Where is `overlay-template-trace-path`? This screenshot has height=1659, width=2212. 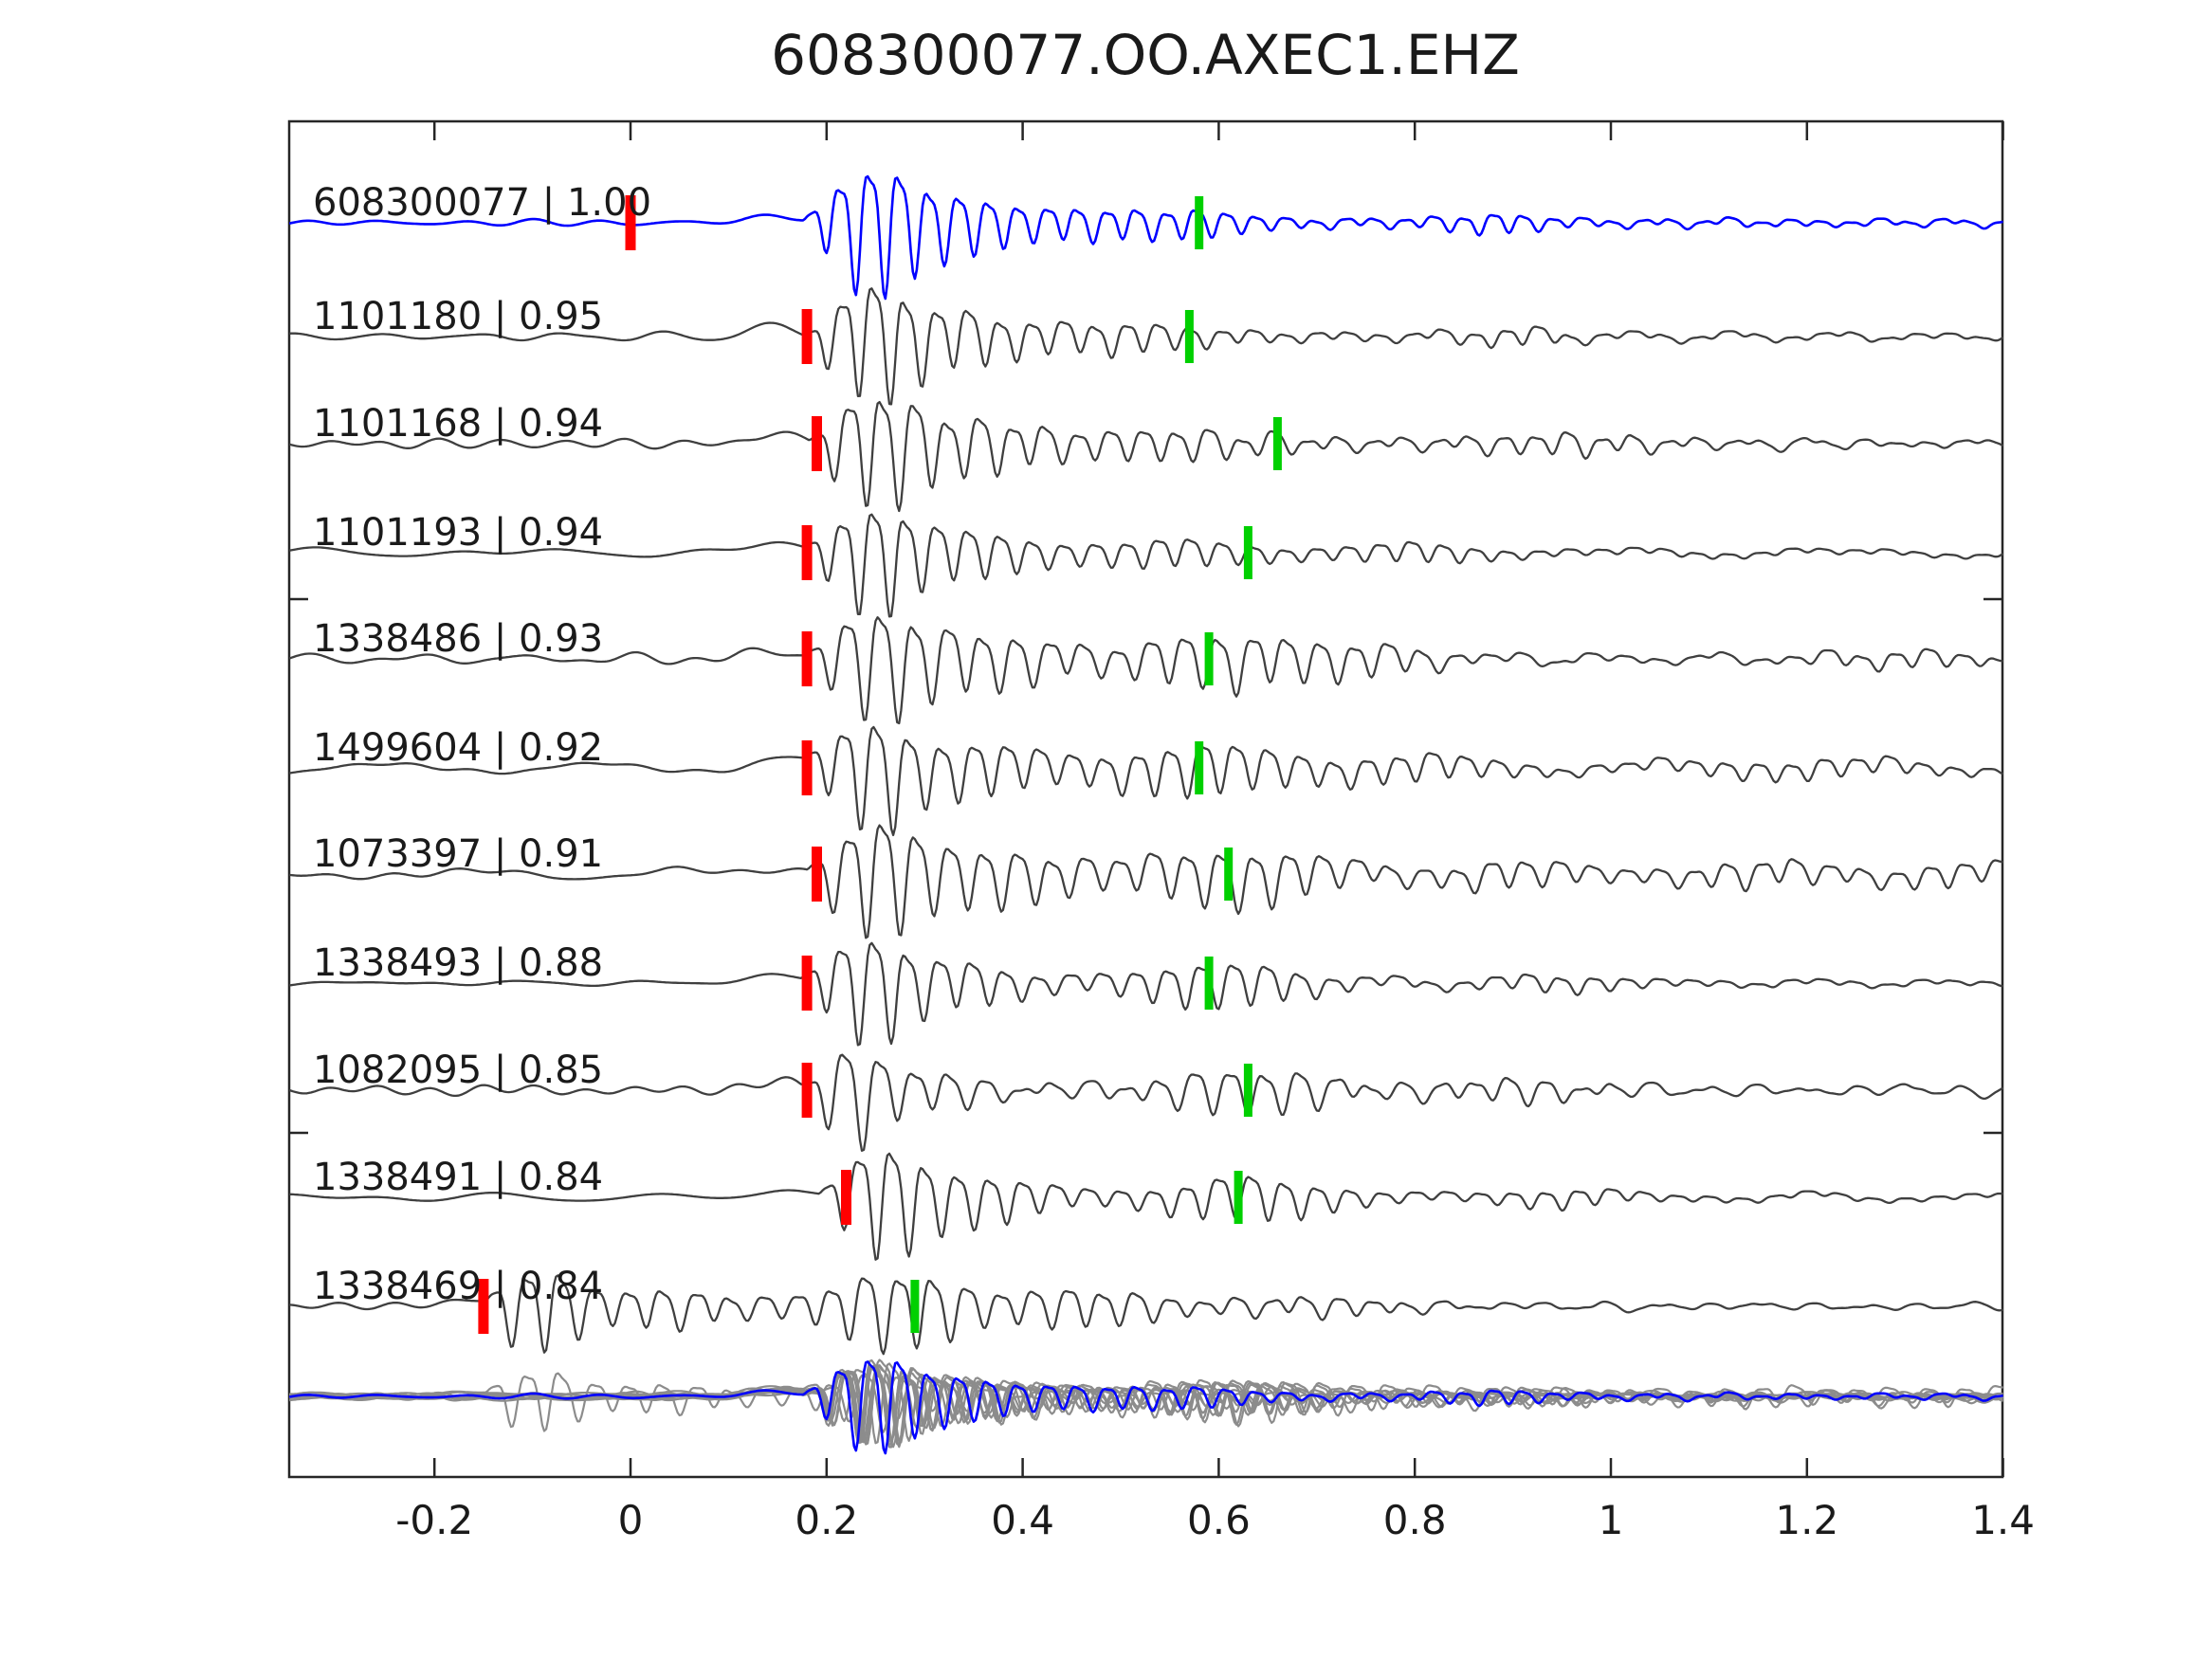
overlay-template-trace-path is located at coordinates (1146, 1407).